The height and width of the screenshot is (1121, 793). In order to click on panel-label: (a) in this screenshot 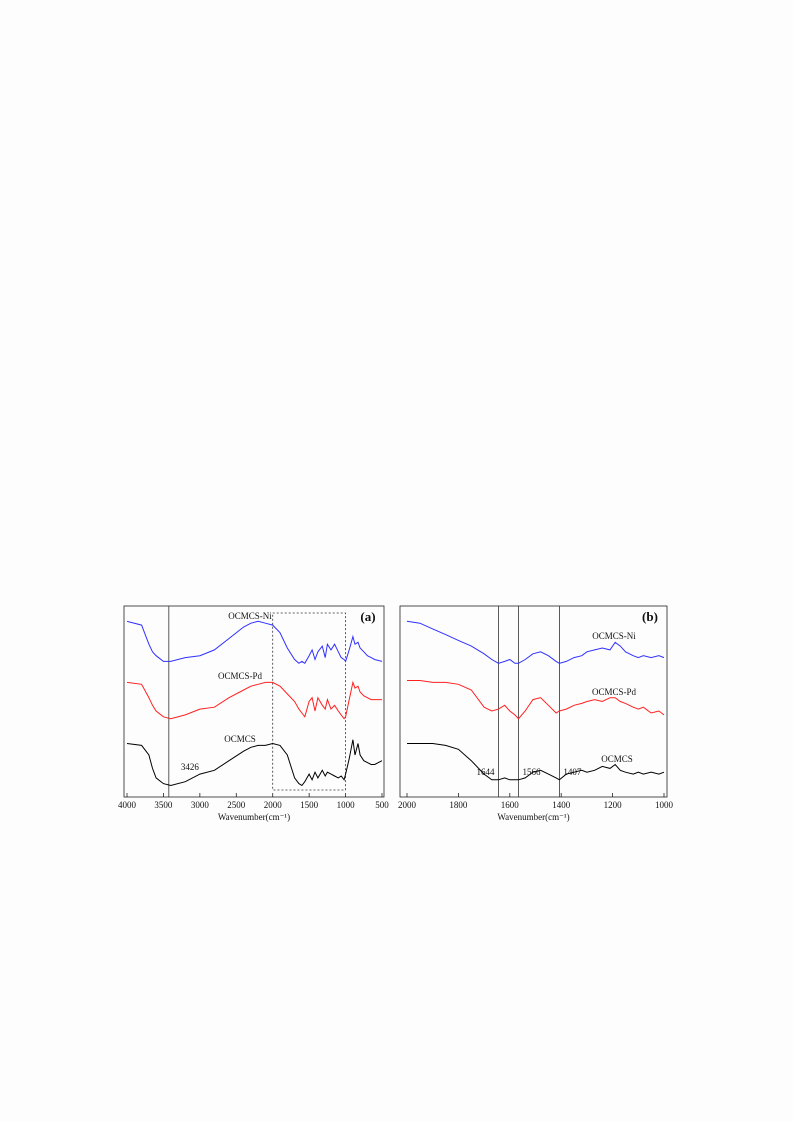, I will do `click(367, 616)`.